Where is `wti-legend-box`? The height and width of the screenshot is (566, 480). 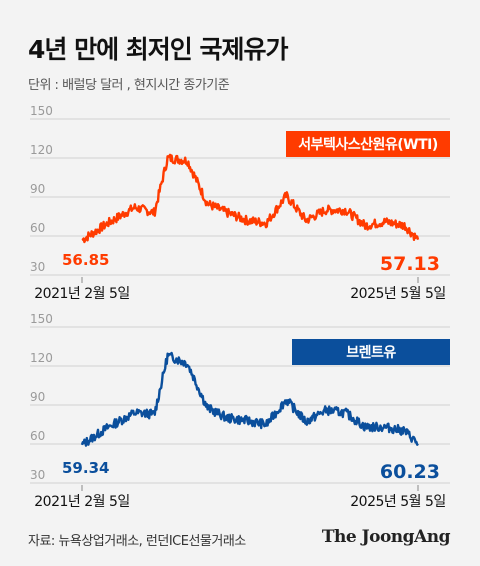
wti-legend-box is located at coordinates (368, 144).